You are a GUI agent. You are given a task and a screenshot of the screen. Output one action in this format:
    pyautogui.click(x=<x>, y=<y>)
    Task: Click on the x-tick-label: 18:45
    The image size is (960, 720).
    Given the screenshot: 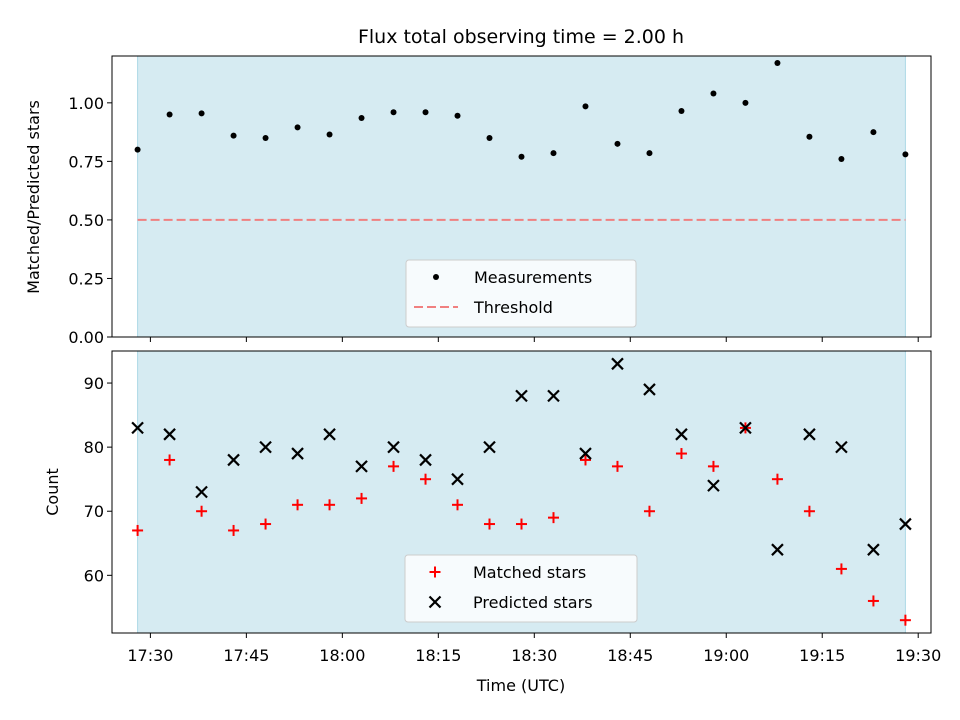 What is the action you would take?
    pyautogui.click(x=630, y=655)
    